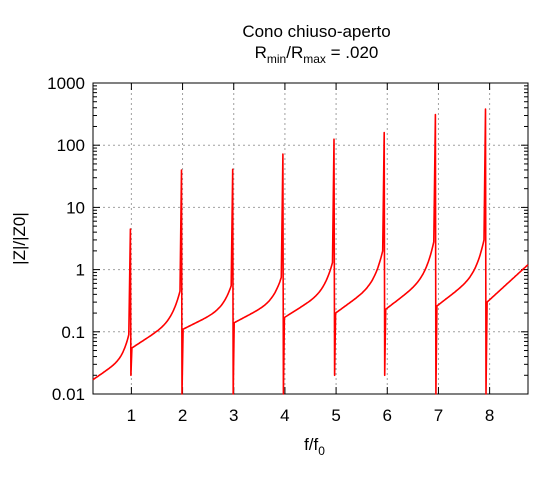 This screenshot has width=558, height=478. What do you see at coordinates (73, 332) in the screenshot?
I see `y-tick-label: 0.1` at bounding box center [73, 332].